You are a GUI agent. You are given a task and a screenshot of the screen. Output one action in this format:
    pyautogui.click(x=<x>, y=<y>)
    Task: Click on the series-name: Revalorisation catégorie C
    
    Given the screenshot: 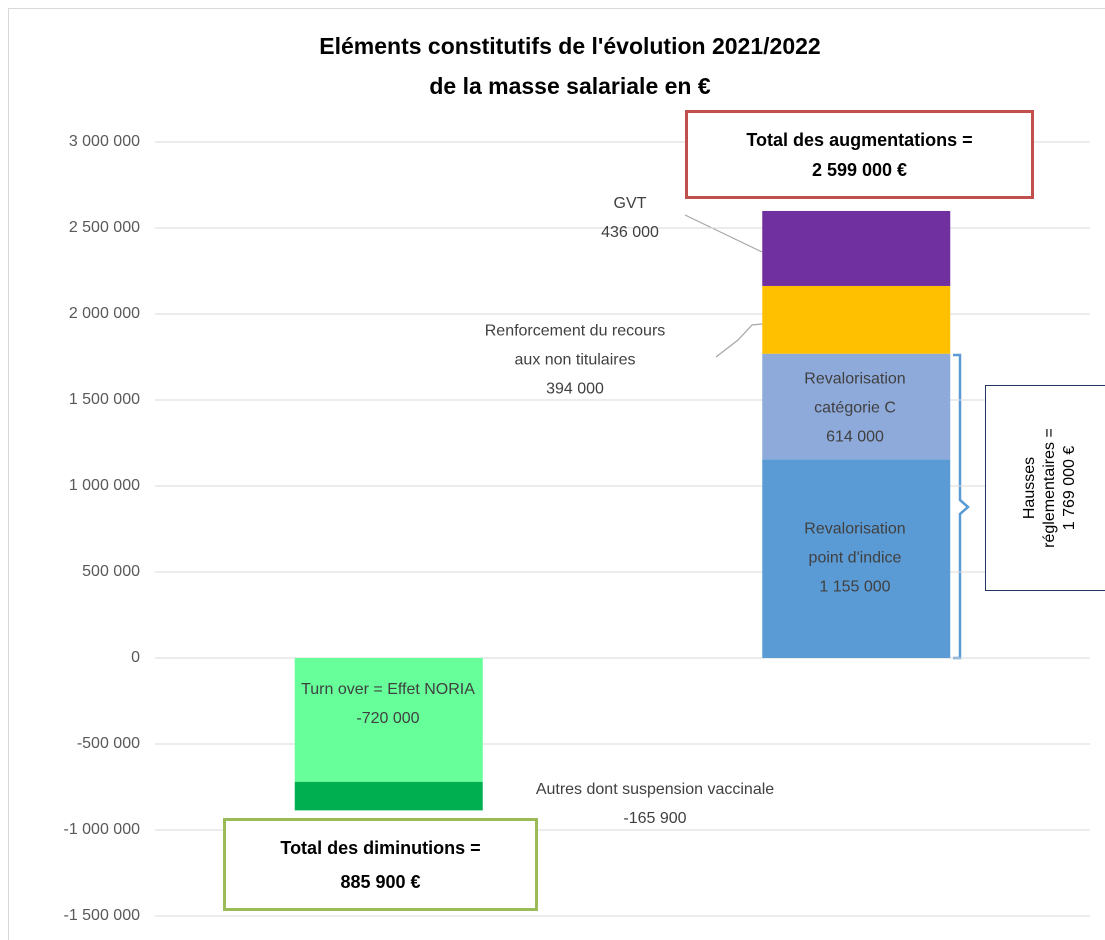 What is the action you would take?
    pyautogui.click(x=855, y=393)
    